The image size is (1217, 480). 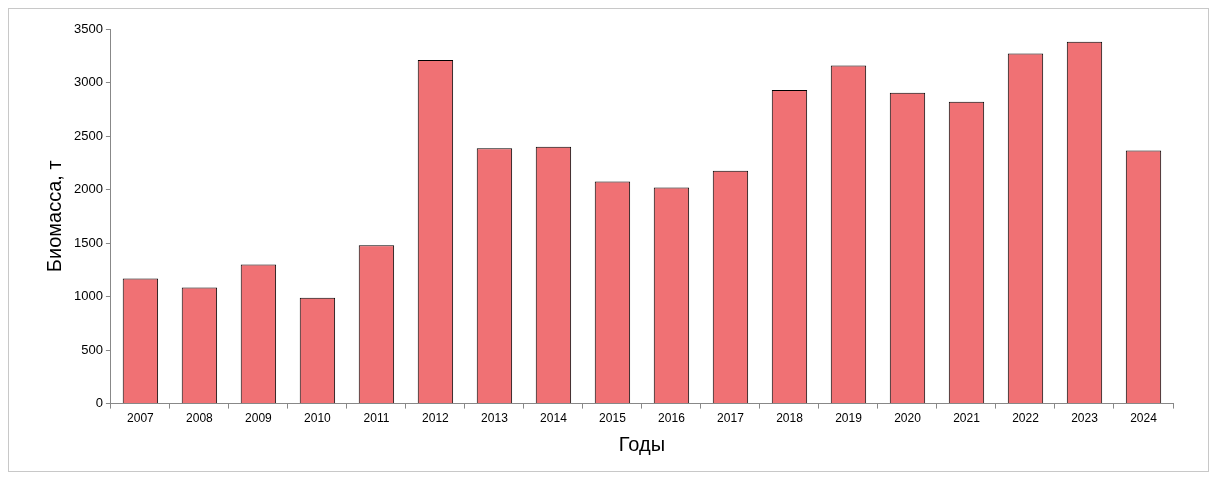 What do you see at coordinates (92, 349) in the screenshot?
I see `y-tick-label: 500` at bounding box center [92, 349].